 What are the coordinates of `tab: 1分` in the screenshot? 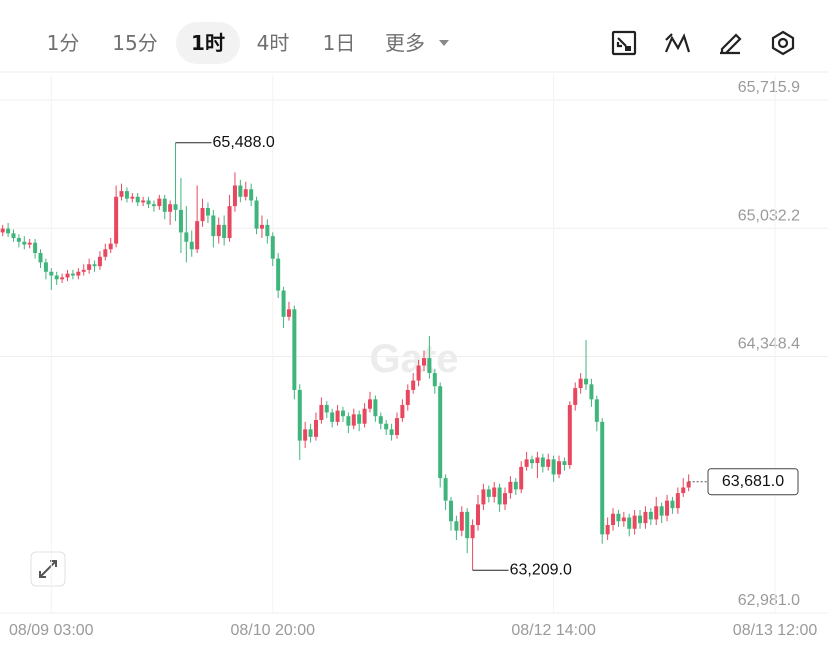 It's located at (63, 43).